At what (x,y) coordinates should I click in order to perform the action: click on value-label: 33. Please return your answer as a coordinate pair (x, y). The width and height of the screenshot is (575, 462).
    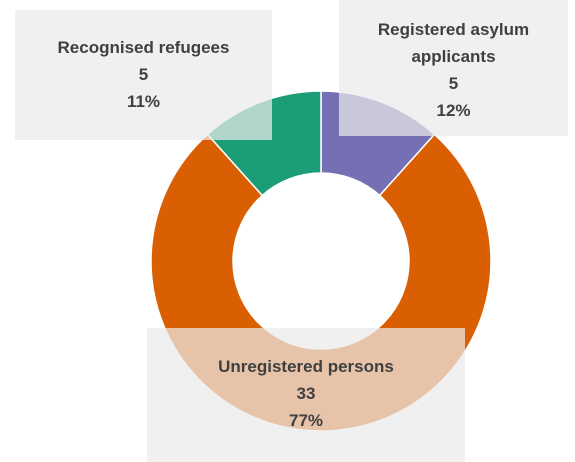
    Looking at the image, I should click on (306, 393).